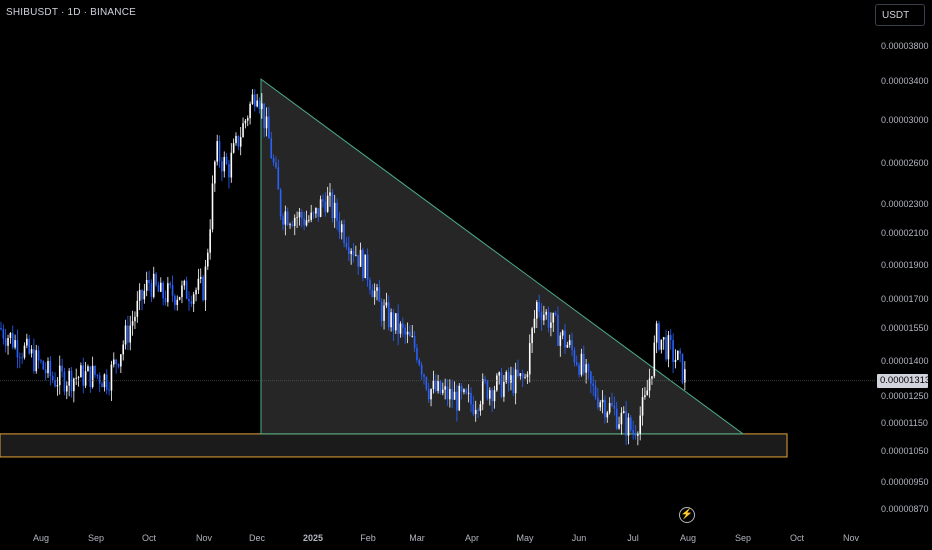 The image size is (932, 550). I want to click on y-tick-label: 0.00001250, so click(905, 396).